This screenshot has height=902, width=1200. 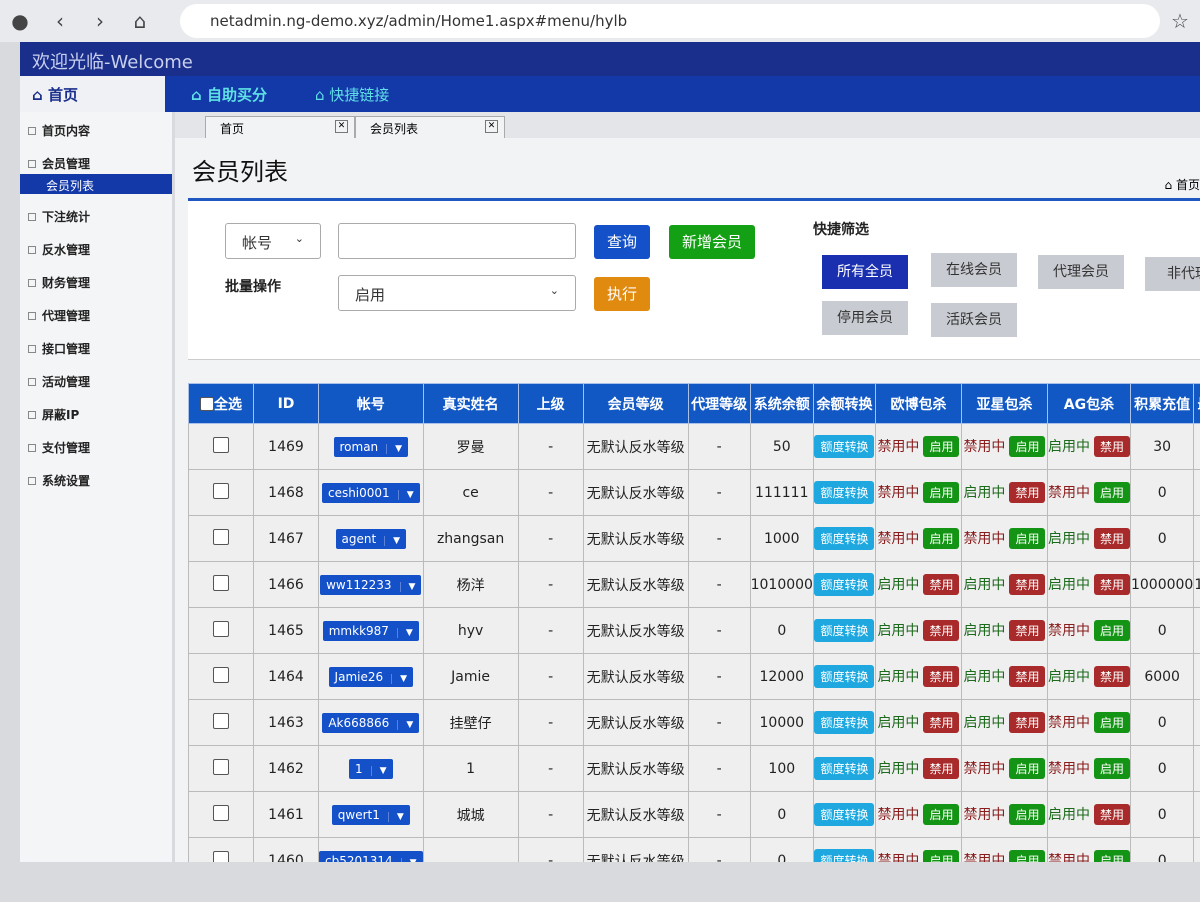 I want to click on account-dropdown-button: mmkk987 ▼, so click(x=370, y=630).